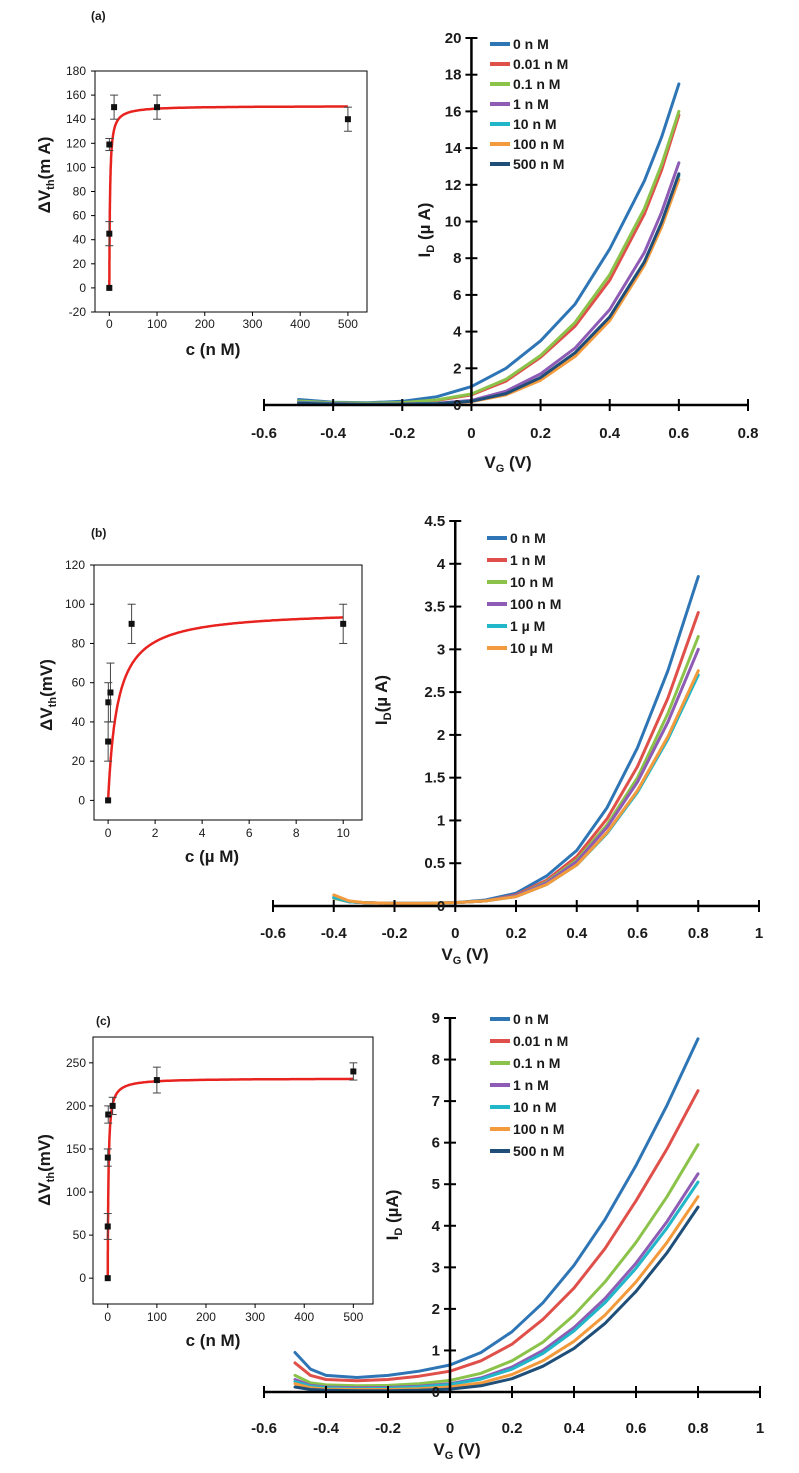  Describe the element at coordinates (44, 158) in the screenshot. I see `inset-y-axis-title-unit: (m A)` at that location.